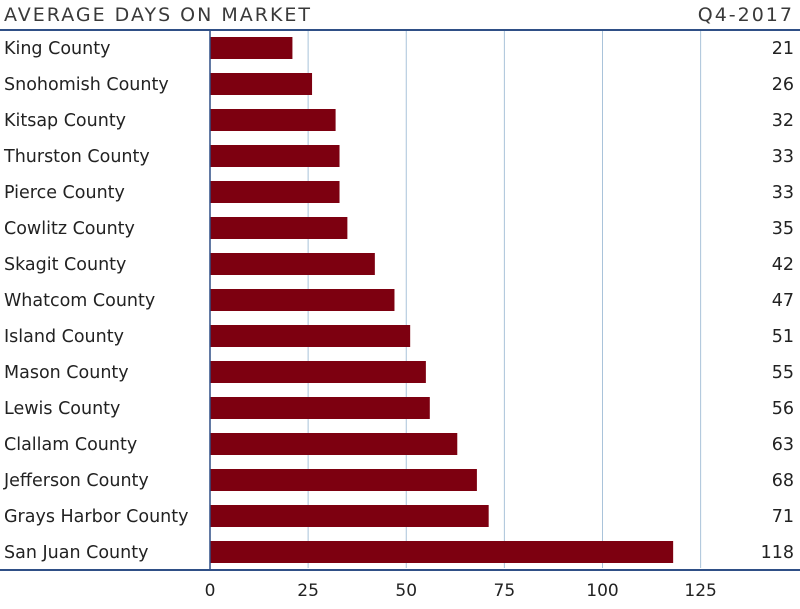 Image resolution: width=800 pixels, height=609 pixels. I want to click on x-tick-labels: 0 25 50 75 100 125, so click(461, 591).